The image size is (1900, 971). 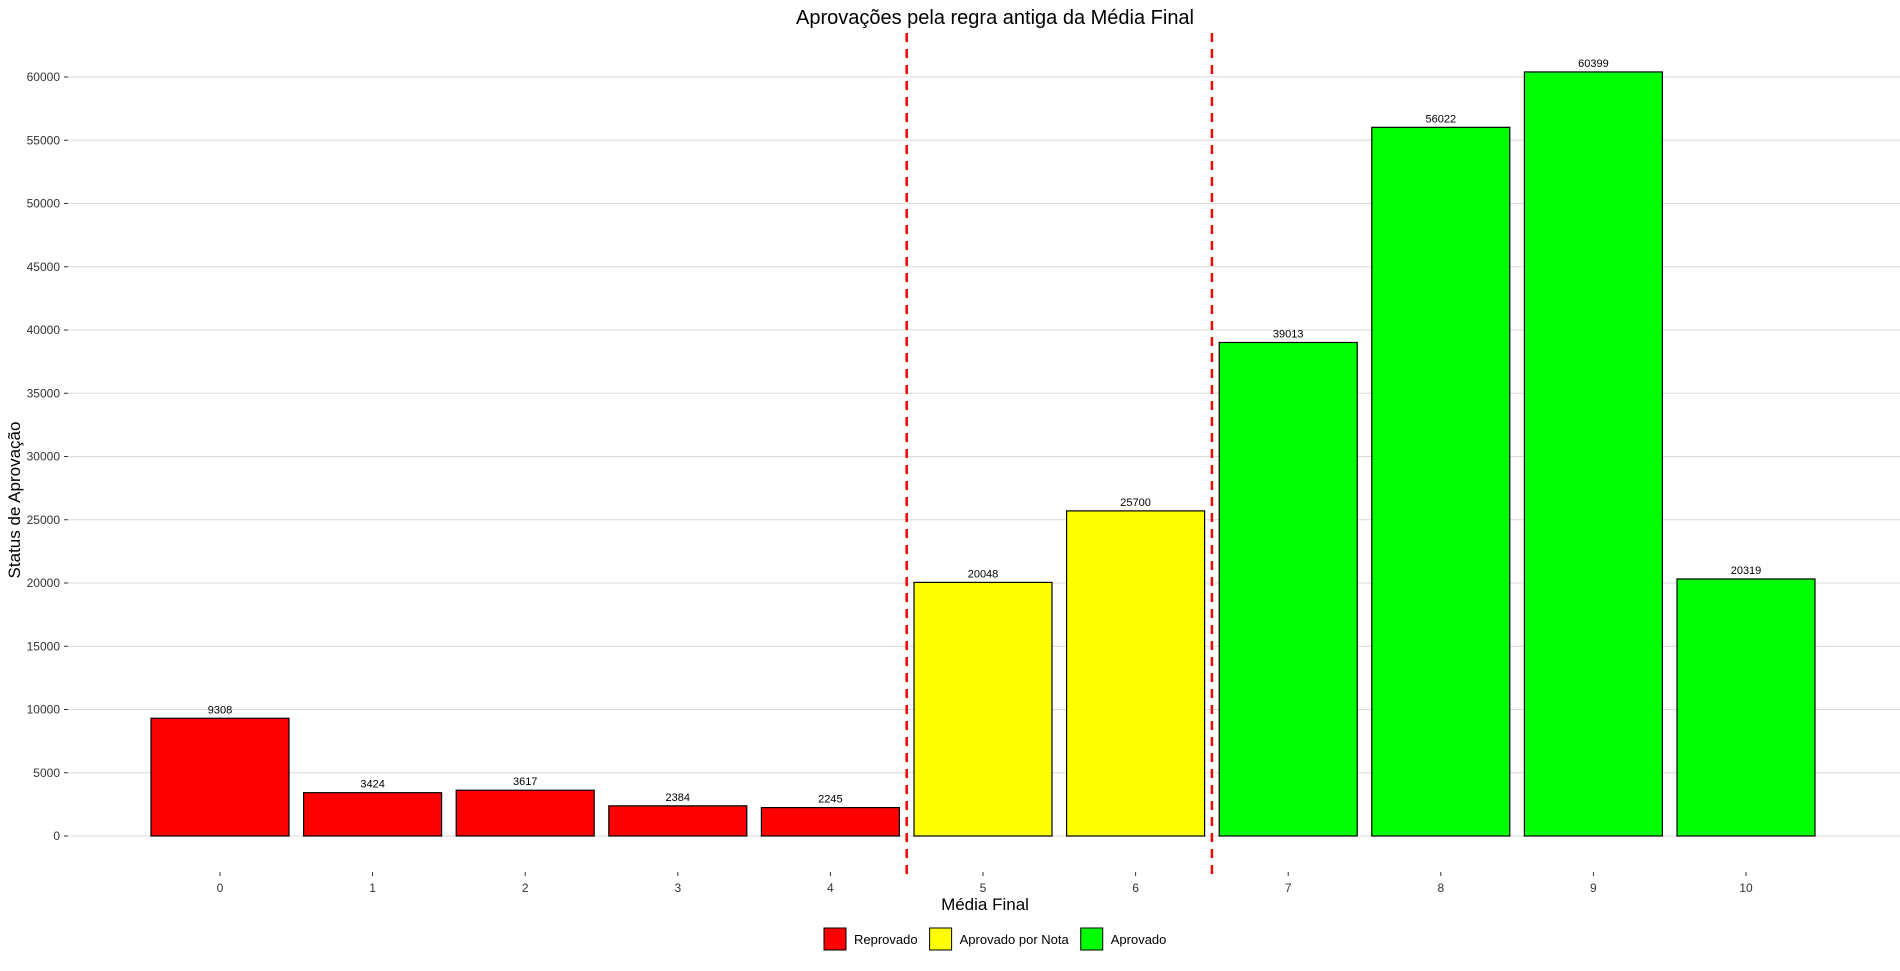 I want to click on y-tick-label: 40000, so click(x=44, y=330).